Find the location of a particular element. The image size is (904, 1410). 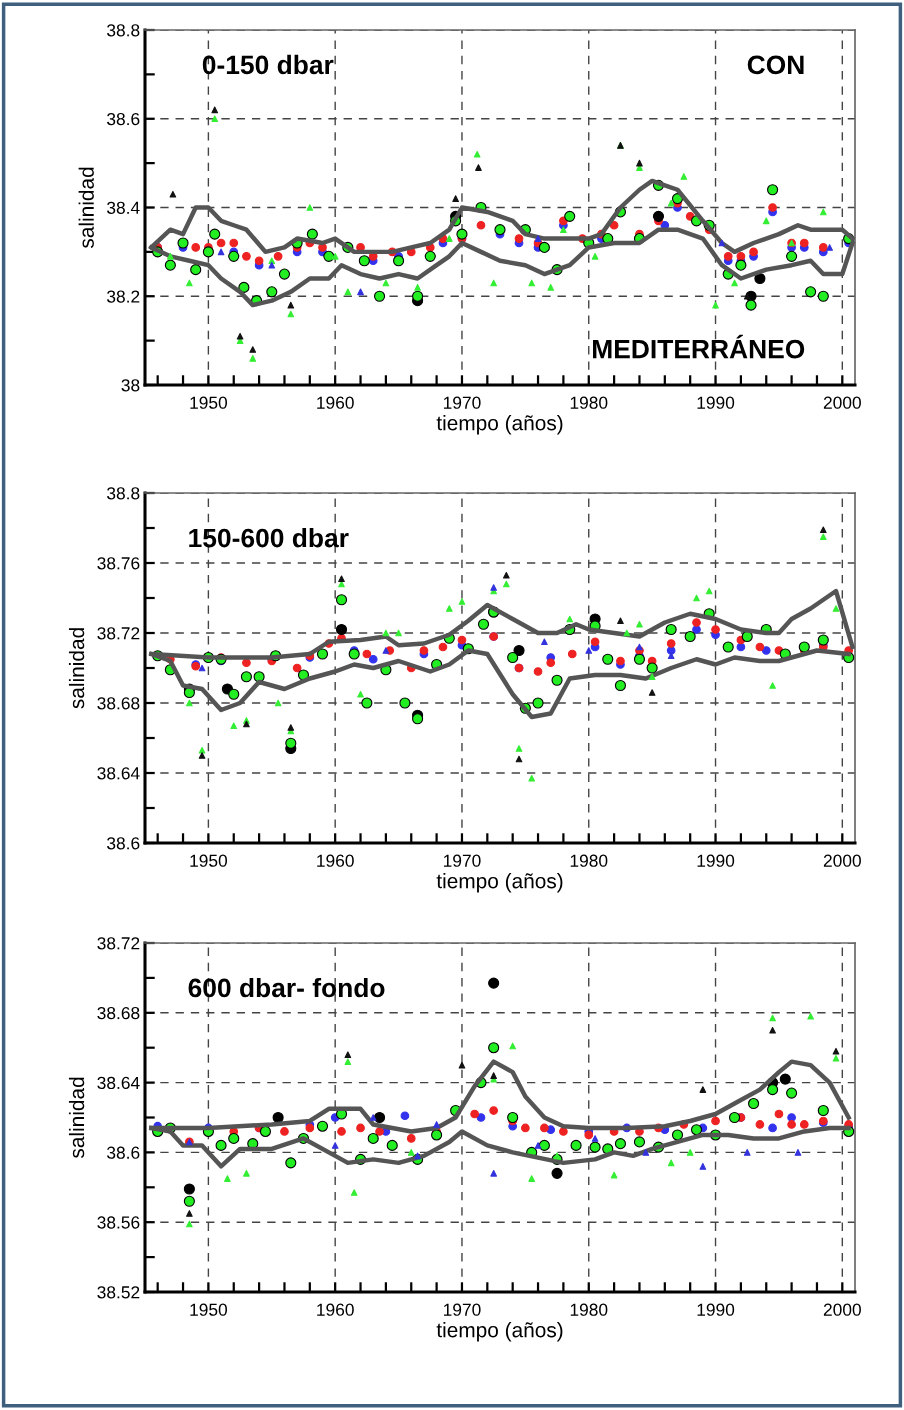

y-tick-label: 38.56 is located at coordinates (118, 1222).